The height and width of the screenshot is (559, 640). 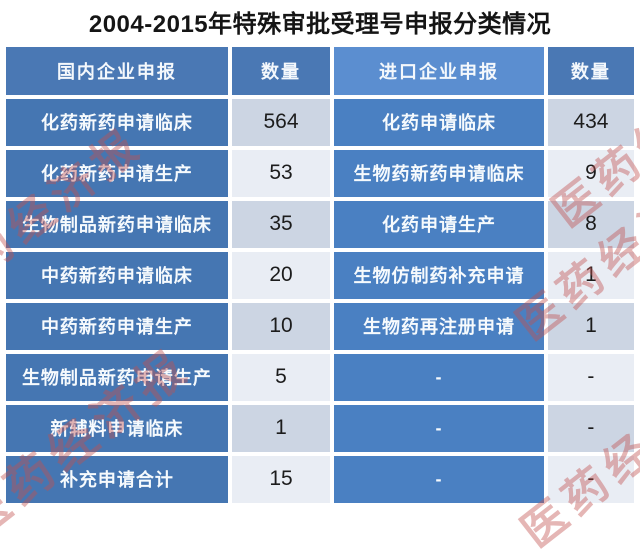 I want to click on domestic-count-cell: 15, so click(x=281, y=479).